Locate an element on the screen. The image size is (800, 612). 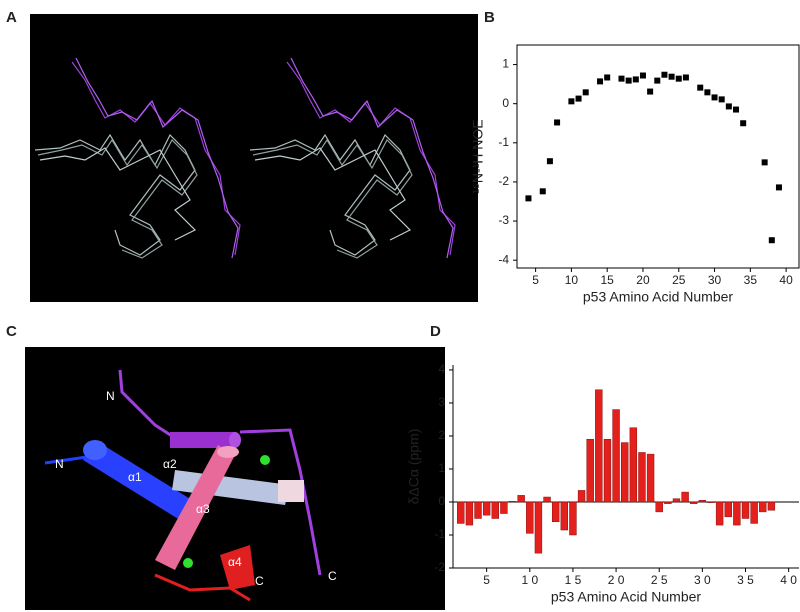
x-tick-label: 2 5 is located at coordinates (659, 580).